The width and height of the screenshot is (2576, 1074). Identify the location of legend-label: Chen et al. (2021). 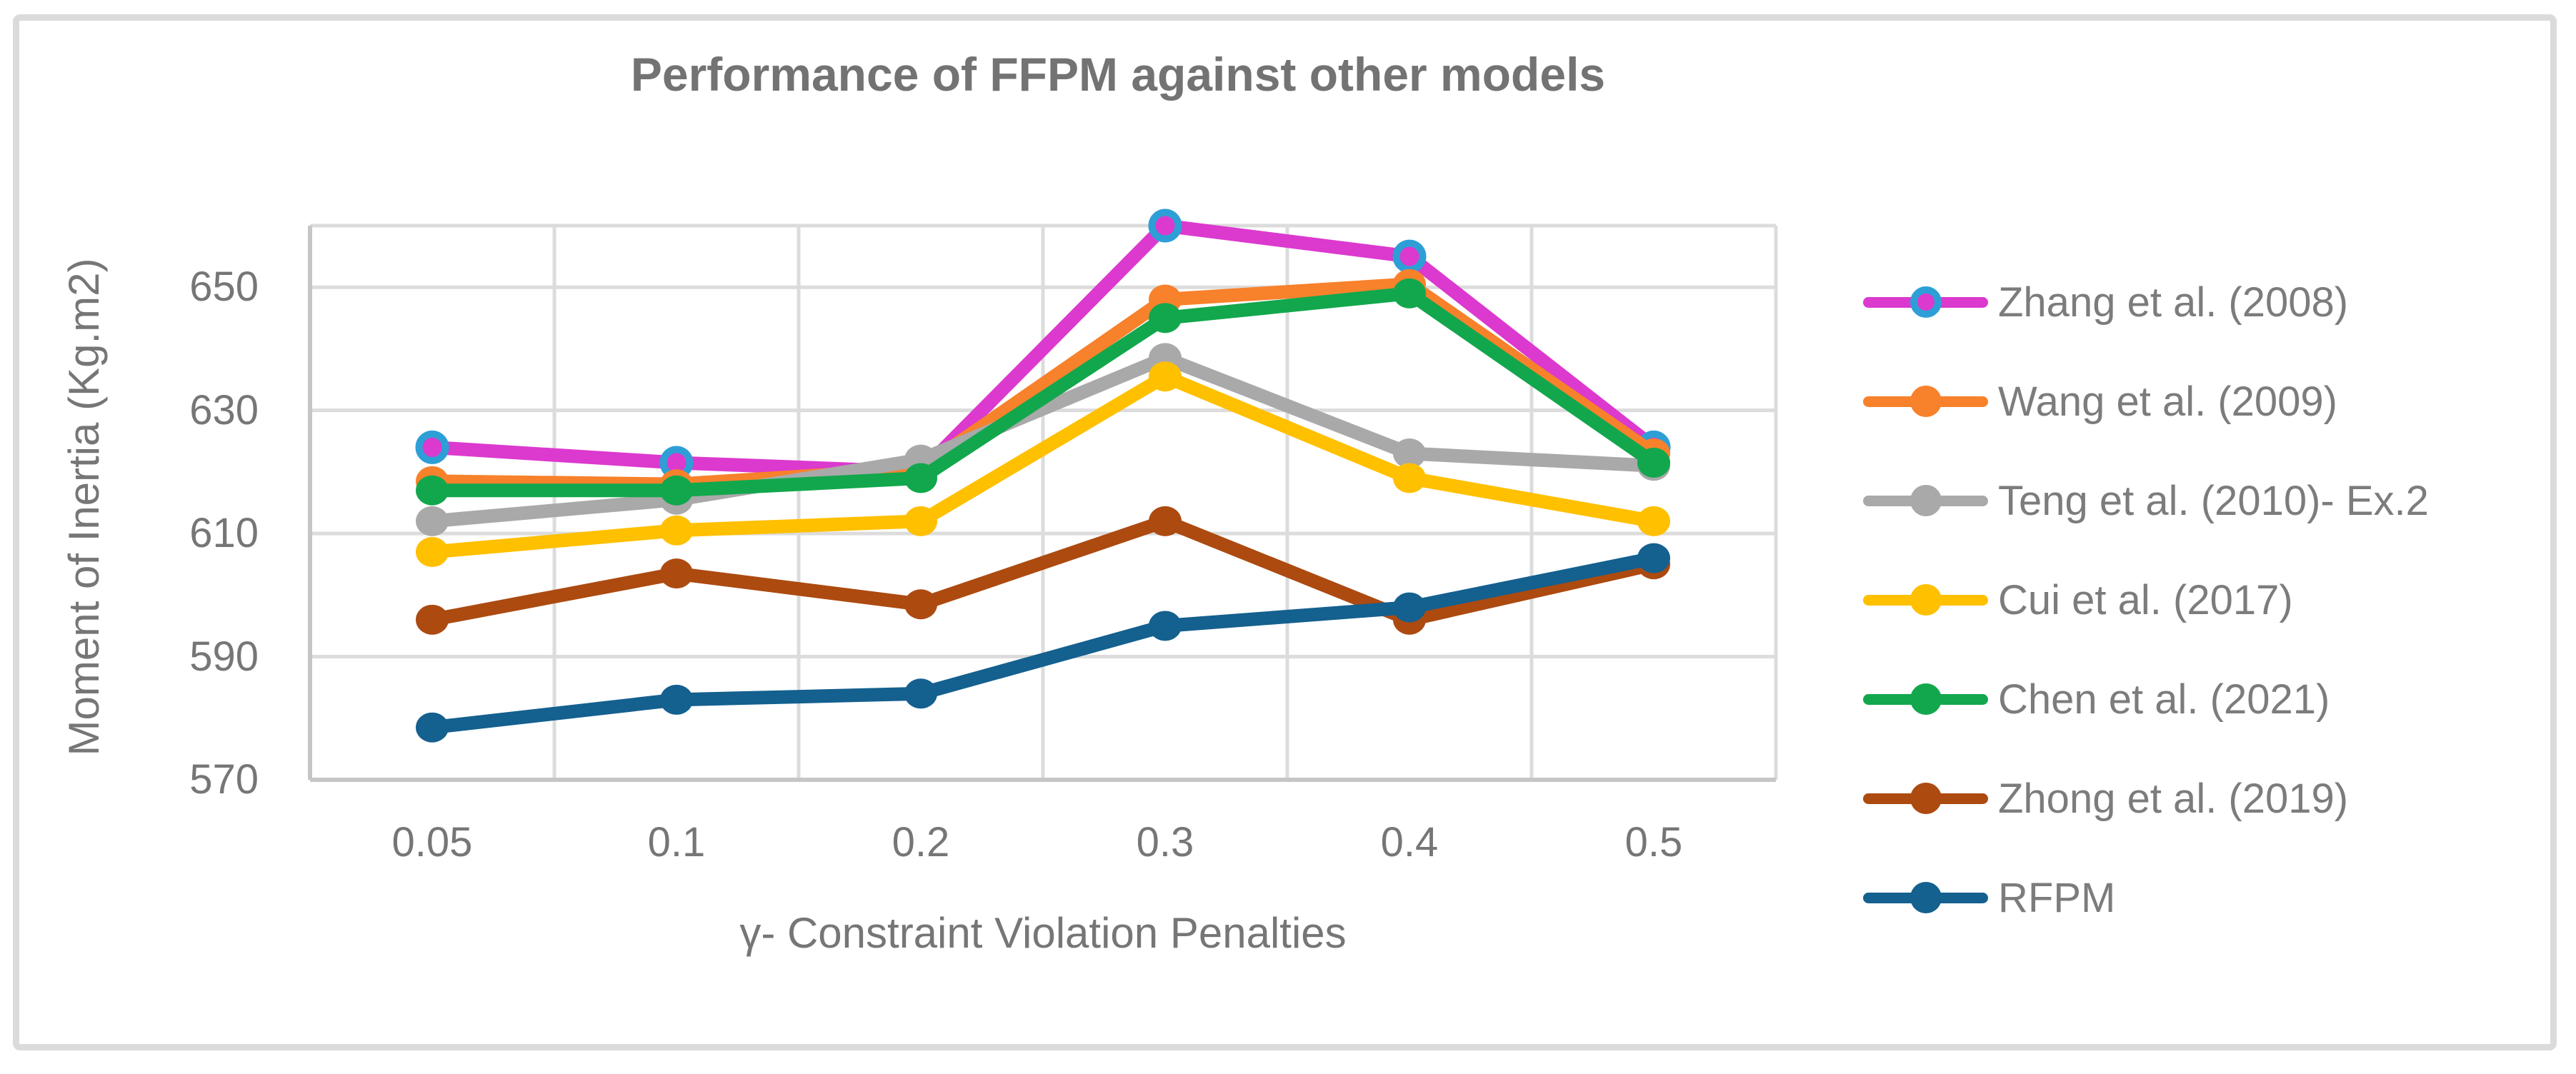
(2164, 699).